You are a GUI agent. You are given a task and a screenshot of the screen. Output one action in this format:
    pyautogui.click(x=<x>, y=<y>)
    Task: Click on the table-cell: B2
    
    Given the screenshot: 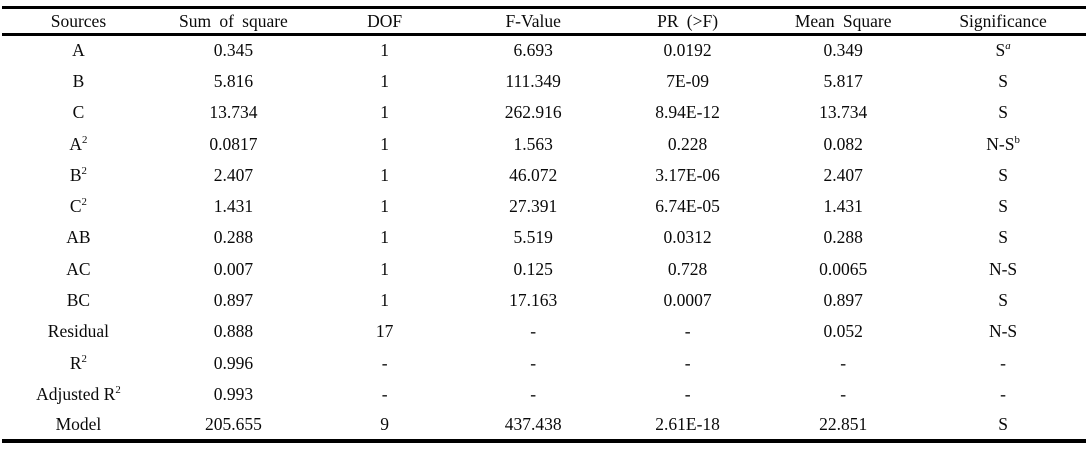 What is the action you would take?
    pyautogui.click(x=78, y=175)
    